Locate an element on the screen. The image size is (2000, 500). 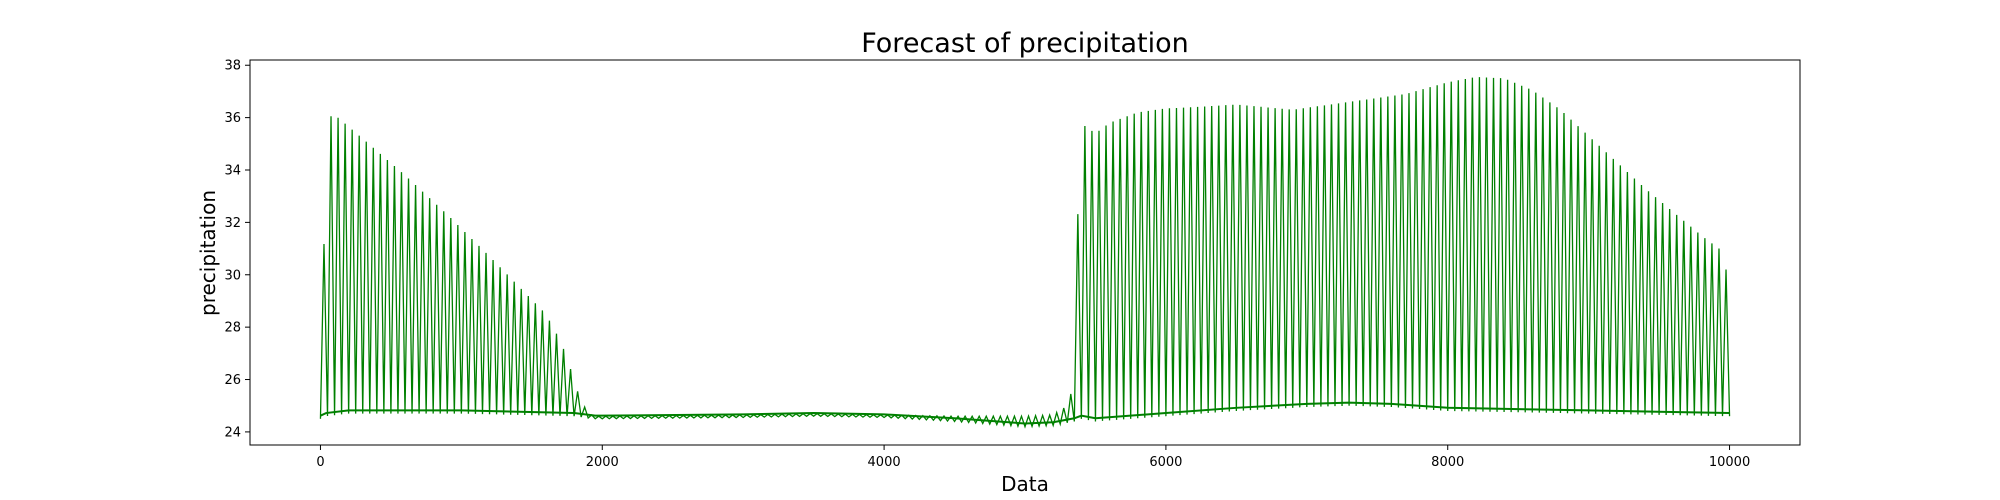
x-tick-label: 0 is located at coordinates (320, 462).